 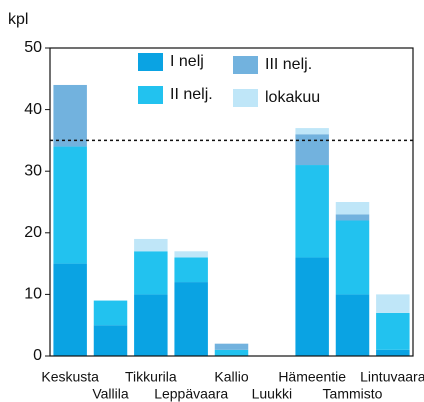 What do you see at coordinates (292, 97) in the screenshot?
I see `legend-label: lokakuu` at bounding box center [292, 97].